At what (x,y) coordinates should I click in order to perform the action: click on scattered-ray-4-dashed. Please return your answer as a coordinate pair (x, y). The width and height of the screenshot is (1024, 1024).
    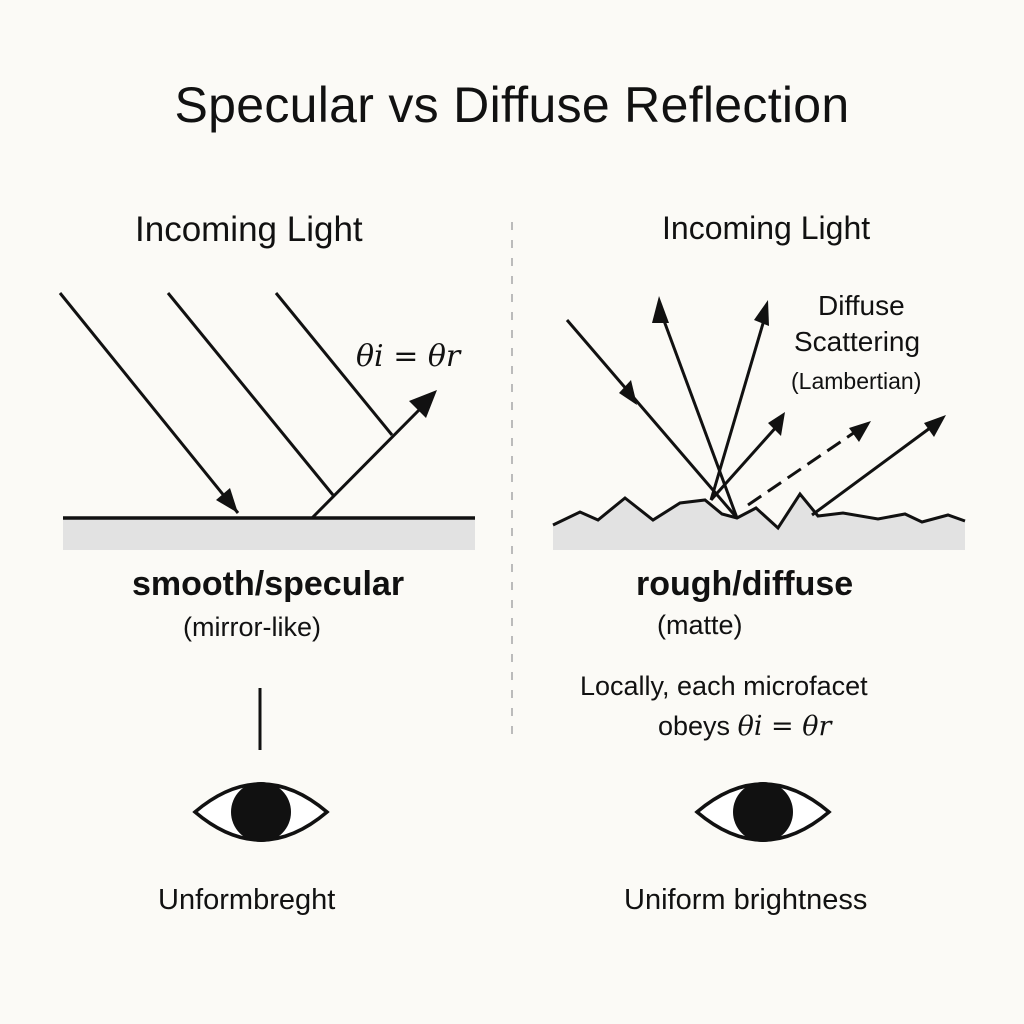
    Looking at the image, I should click on (801, 468).